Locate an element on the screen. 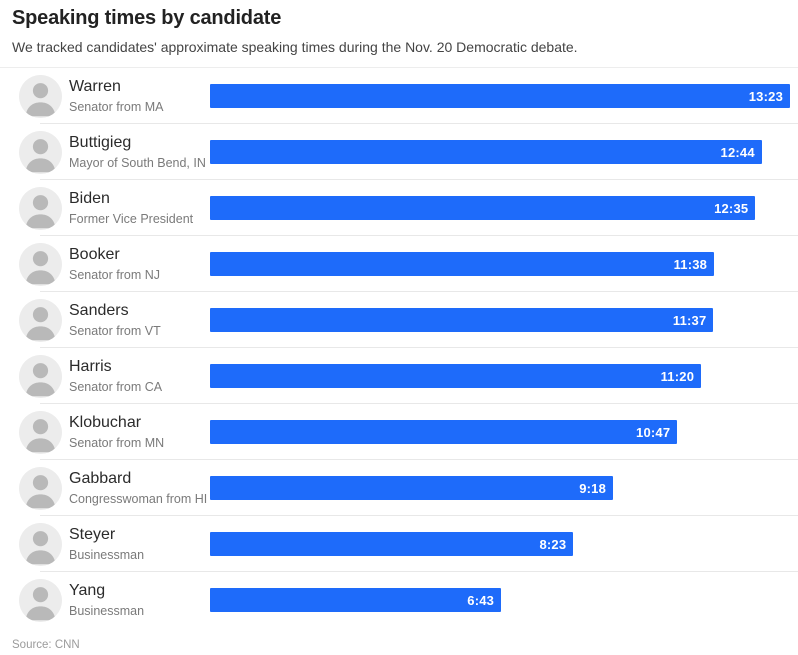  speaking-time-bar: 11:20 is located at coordinates (456, 376).